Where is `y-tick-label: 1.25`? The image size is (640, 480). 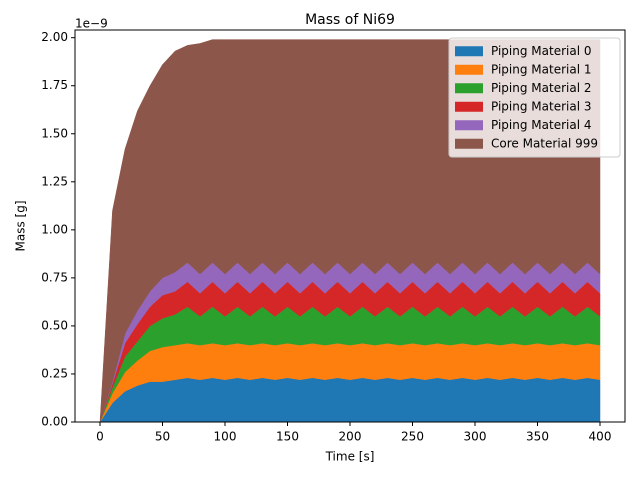
y-tick-label: 1.25 is located at coordinates (54, 181).